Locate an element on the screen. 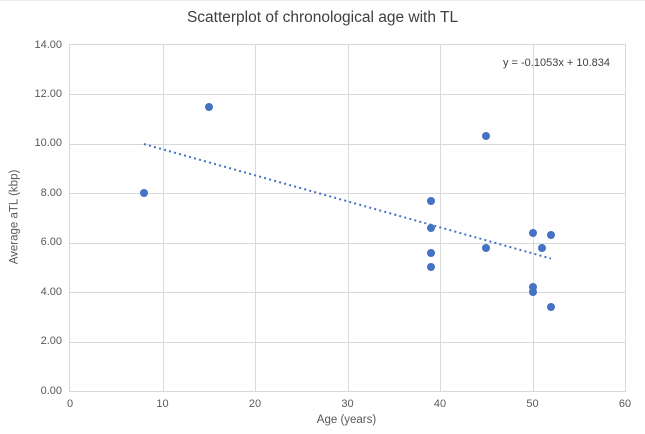 The width and height of the screenshot is (645, 434). y-axis-tick-label: 2.00 is located at coordinates (51, 341).